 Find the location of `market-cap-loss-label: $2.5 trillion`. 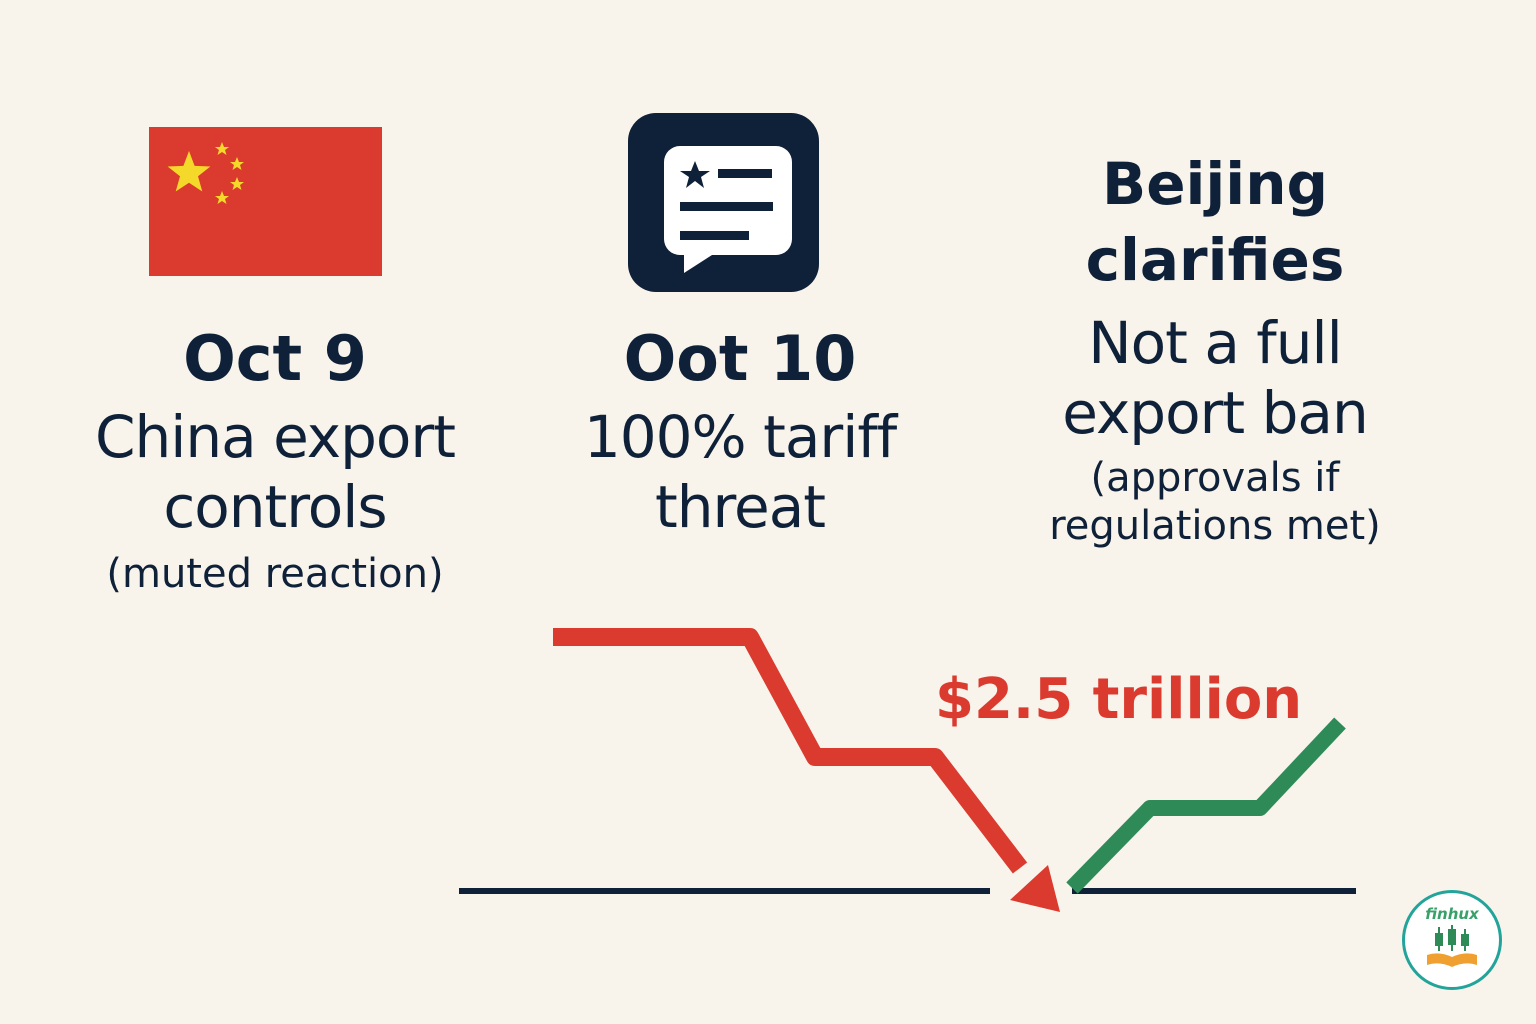

market-cap-loss-label: $2.5 trillion is located at coordinates (1119, 699).